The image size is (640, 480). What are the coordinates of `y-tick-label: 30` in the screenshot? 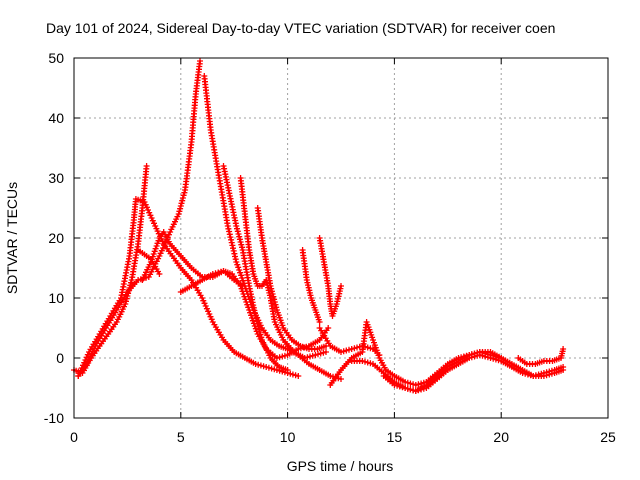 It's located at (56, 178).